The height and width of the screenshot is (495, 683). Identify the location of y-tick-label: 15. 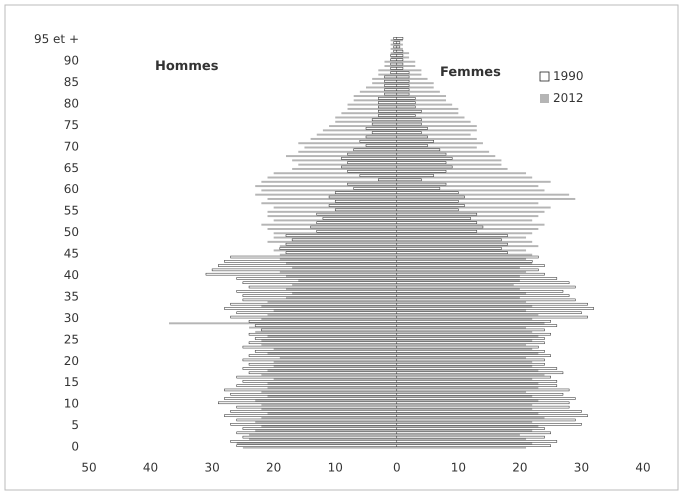
(71, 382).